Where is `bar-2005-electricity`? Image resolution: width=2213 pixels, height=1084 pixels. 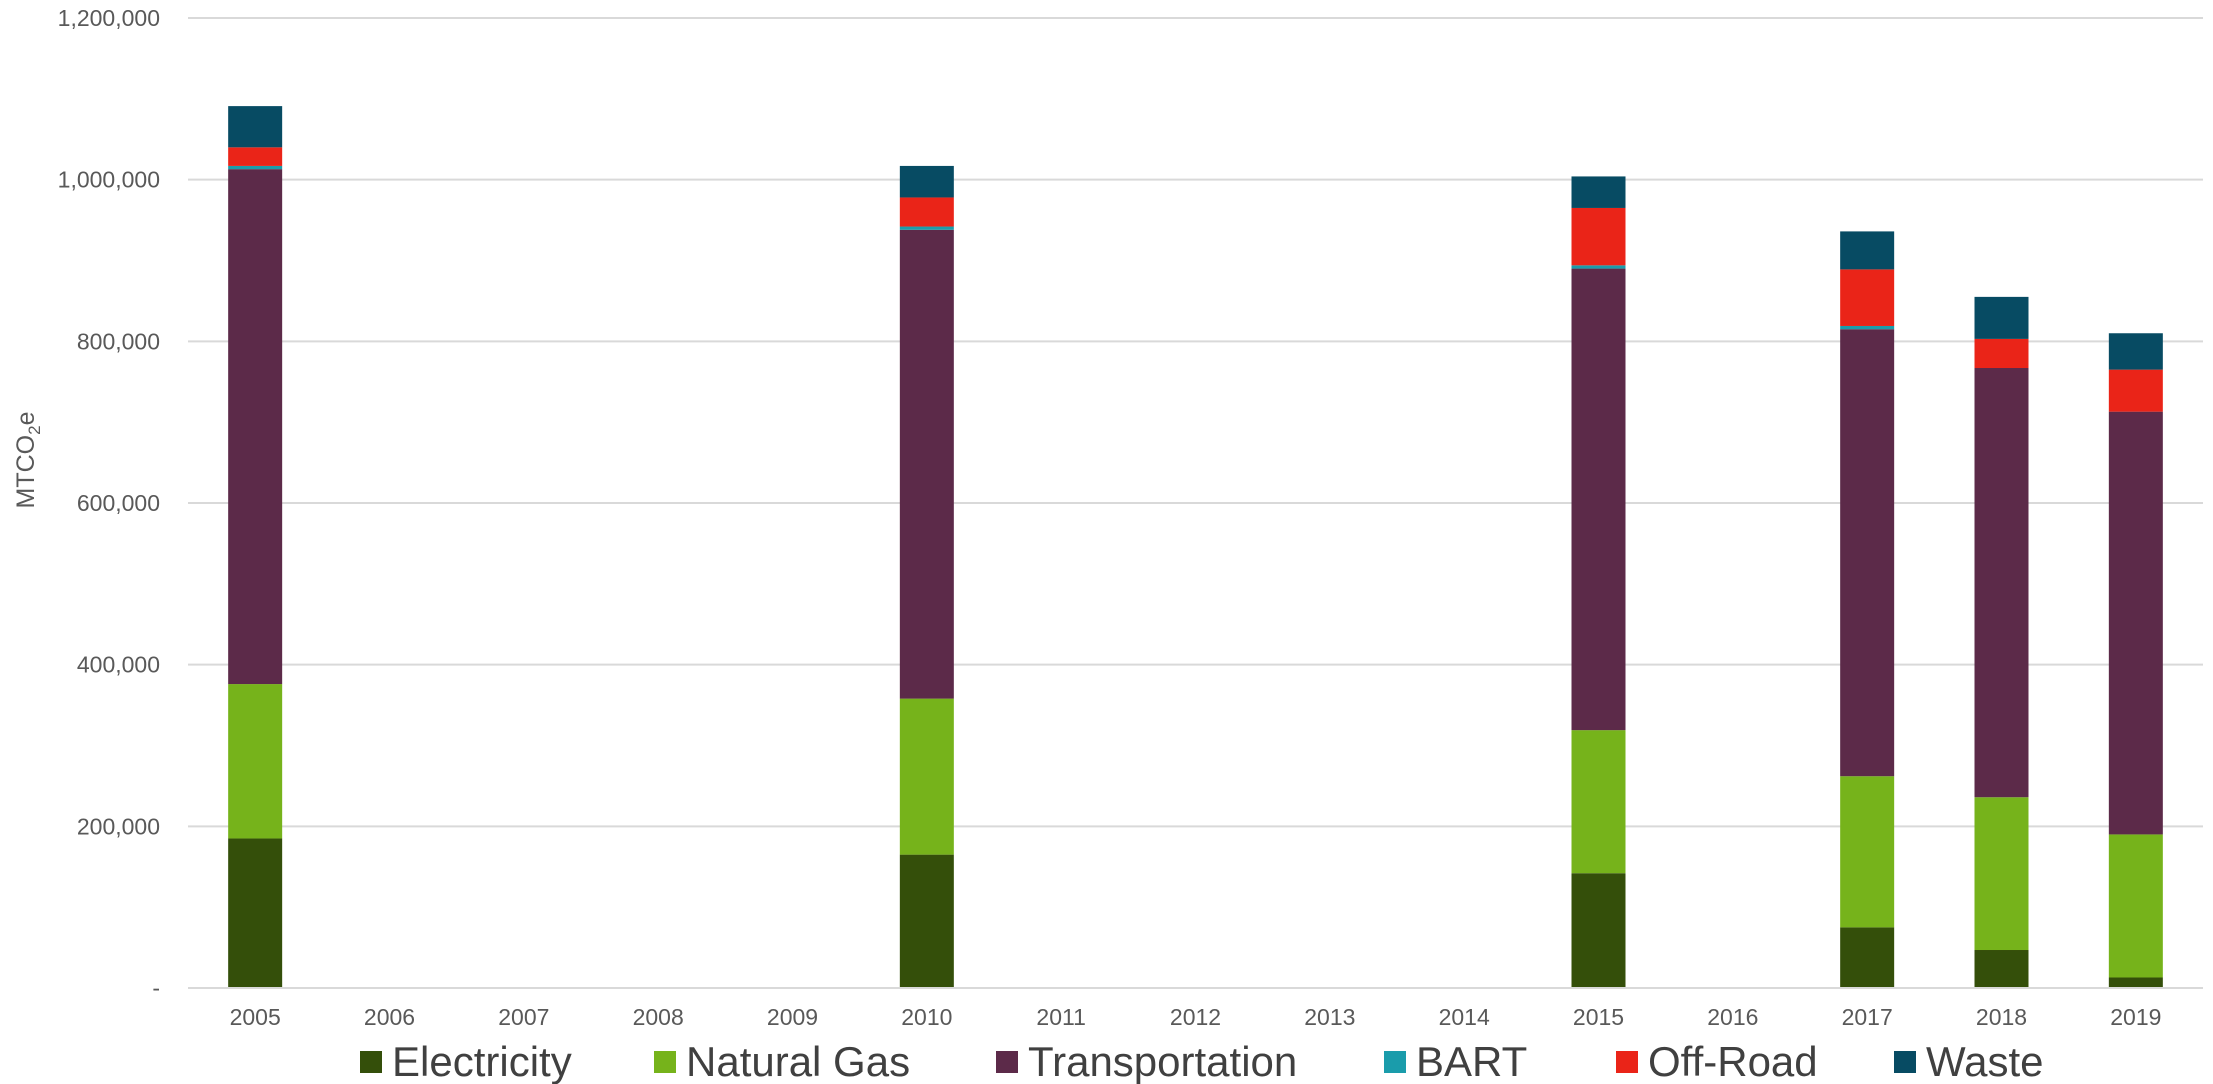
bar-2005-electricity is located at coordinates (255, 913).